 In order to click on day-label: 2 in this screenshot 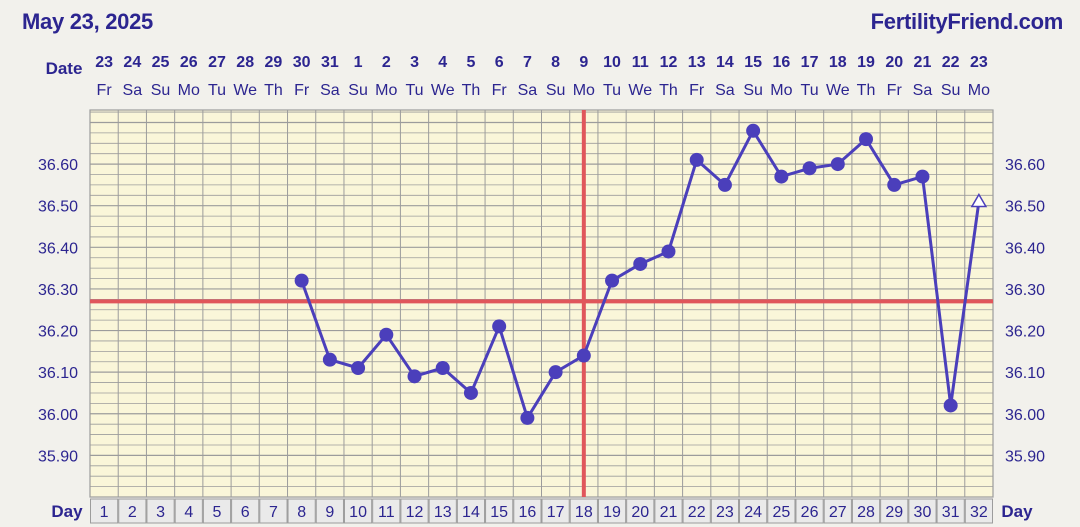, I will do `click(132, 512)`.